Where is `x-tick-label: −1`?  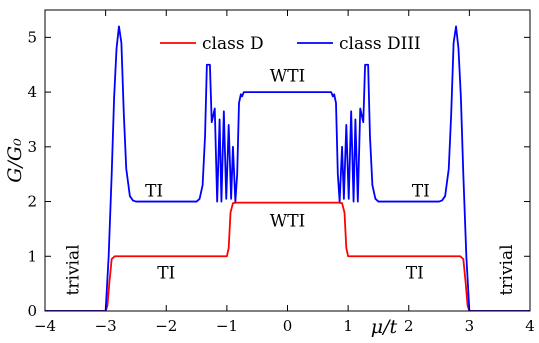 x-tick-label: −1 is located at coordinates (227, 326).